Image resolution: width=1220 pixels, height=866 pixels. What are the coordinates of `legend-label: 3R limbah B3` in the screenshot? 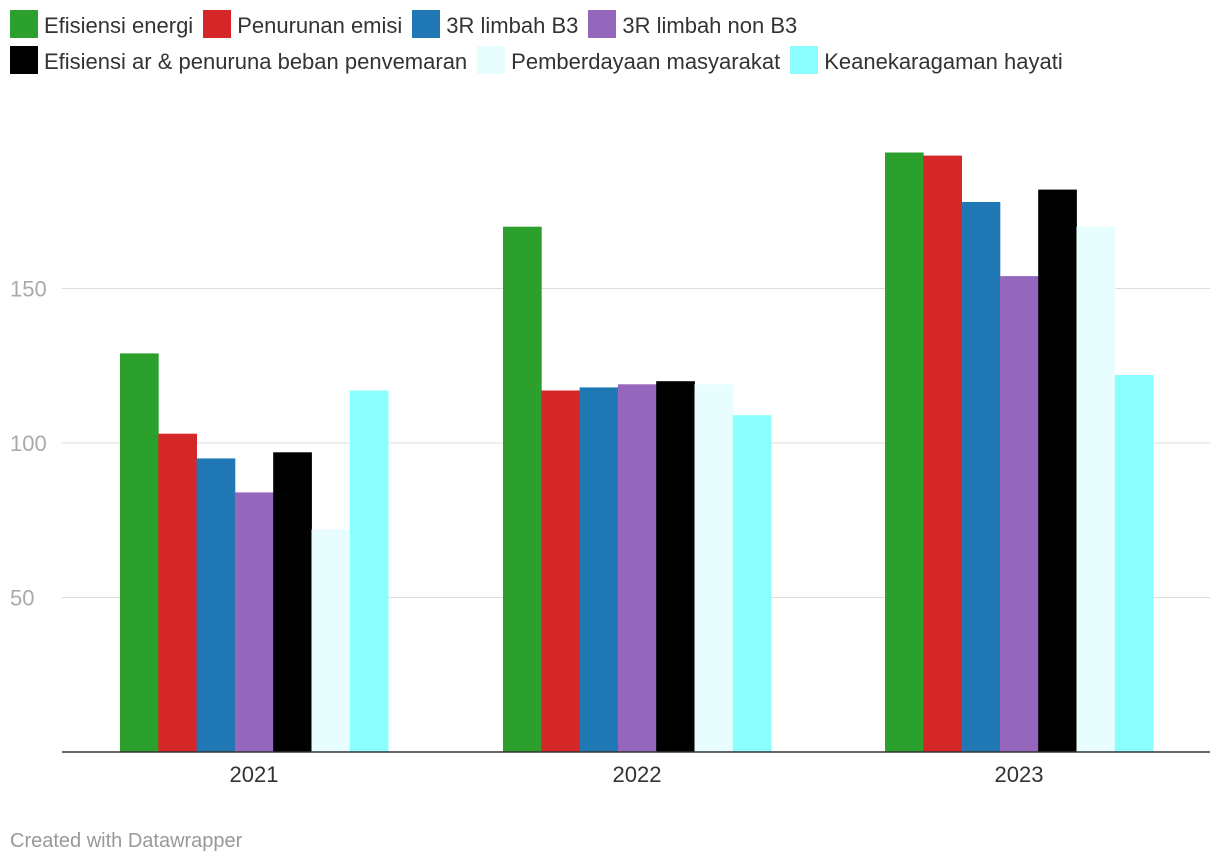 It's located at (512, 25).